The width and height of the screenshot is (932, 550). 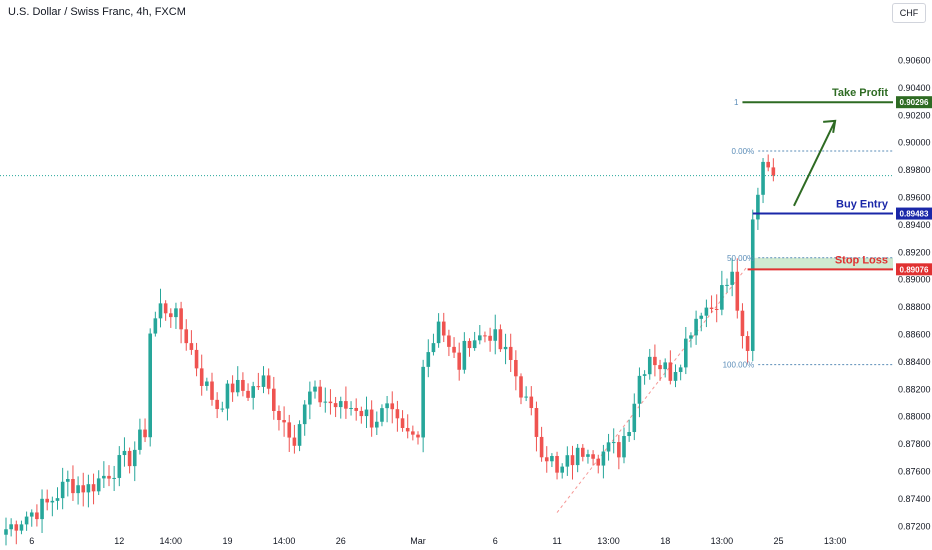 I want to click on chart-title: U.S. Dollar / Swiss Franc, 4h, FXCM, so click(x=97, y=12).